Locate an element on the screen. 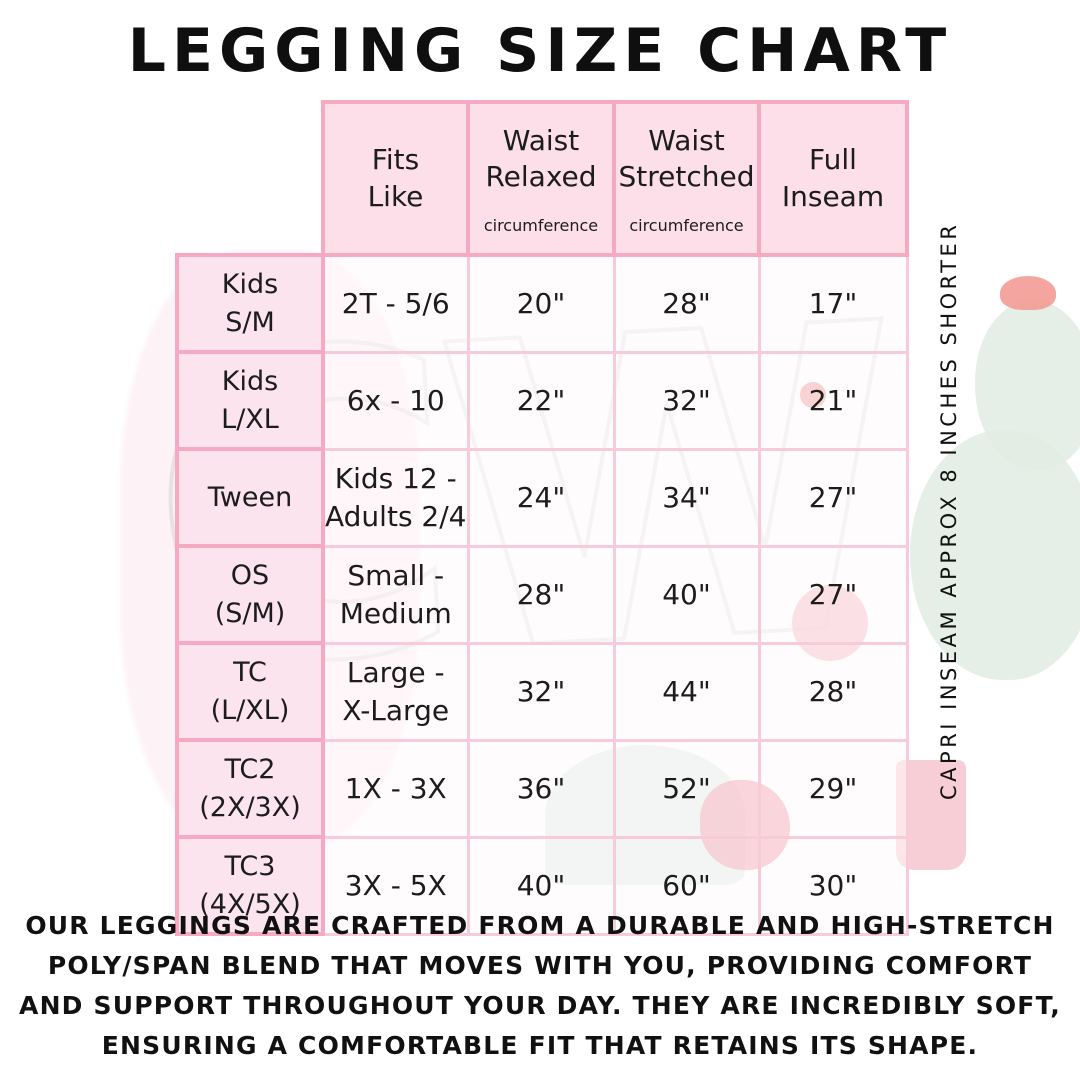 The height and width of the screenshot is (1080, 1080). row-label: Kids S/M is located at coordinates (250, 304).